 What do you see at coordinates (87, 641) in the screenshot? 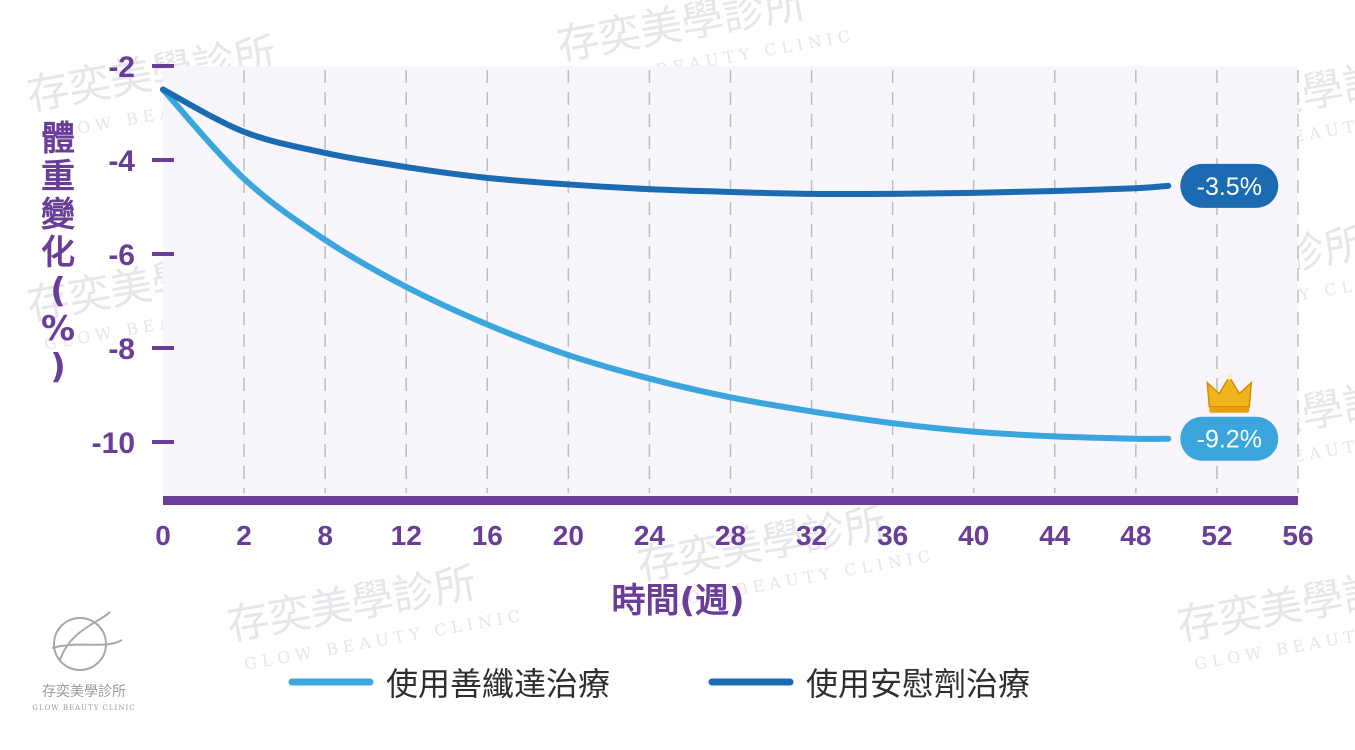
I see `logo-emblem-icon` at bounding box center [87, 641].